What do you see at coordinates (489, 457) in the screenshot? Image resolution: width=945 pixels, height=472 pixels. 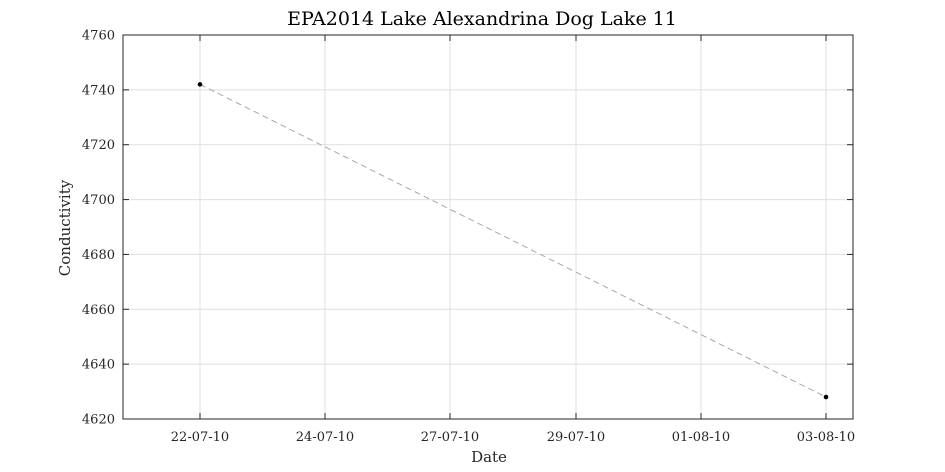 I see `x-axis-label: Date` at bounding box center [489, 457].